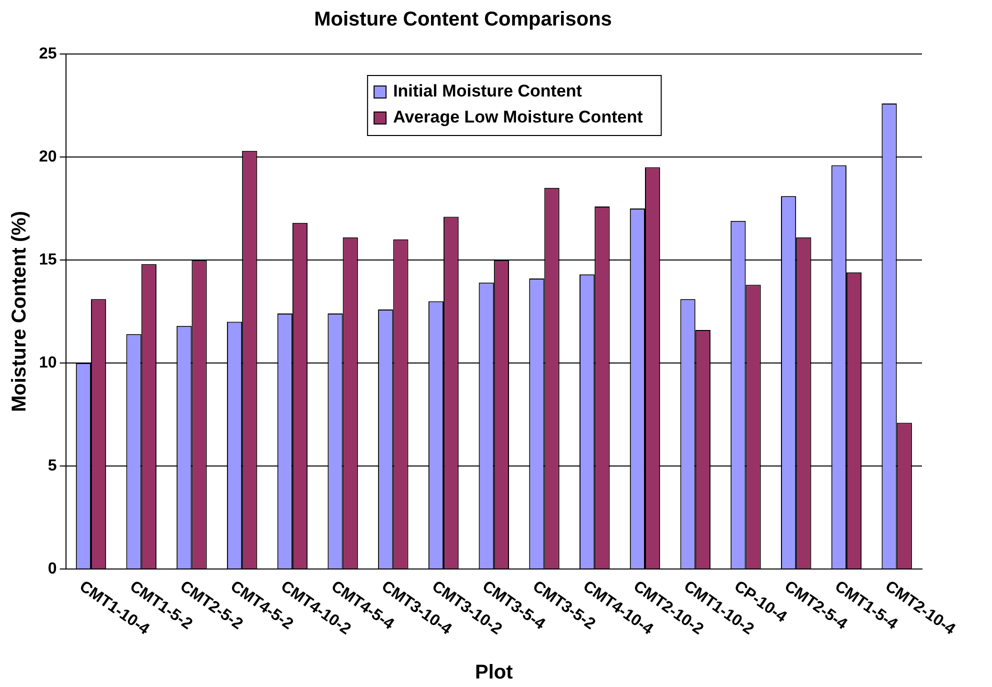 The height and width of the screenshot is (687, 992). Describe the element at coordinates (494, 673) in the screenshot. I see `x-axis-title: Plot` at that location.